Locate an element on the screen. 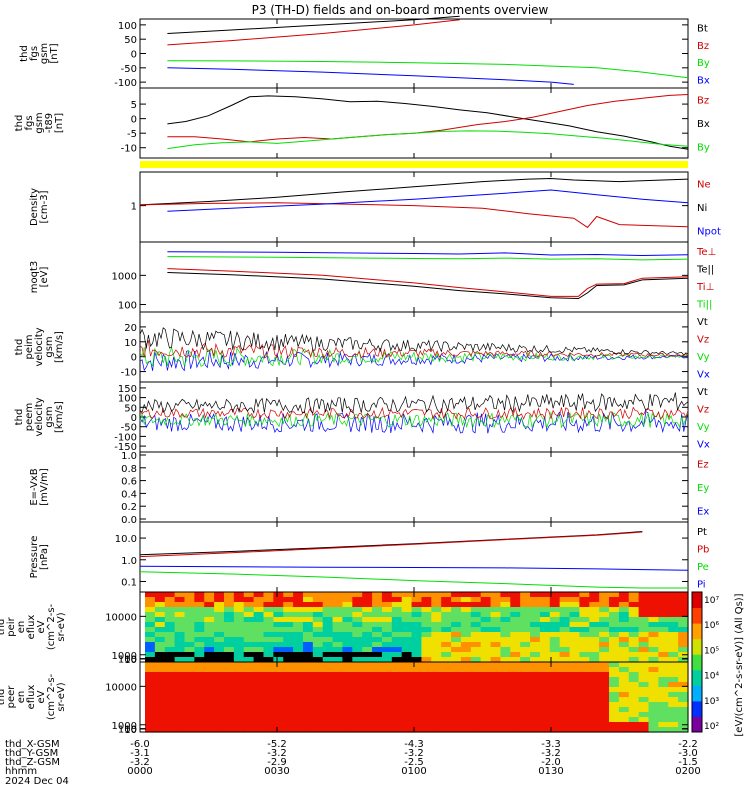  legend-label: Bt is located at coordinates (702, 29).